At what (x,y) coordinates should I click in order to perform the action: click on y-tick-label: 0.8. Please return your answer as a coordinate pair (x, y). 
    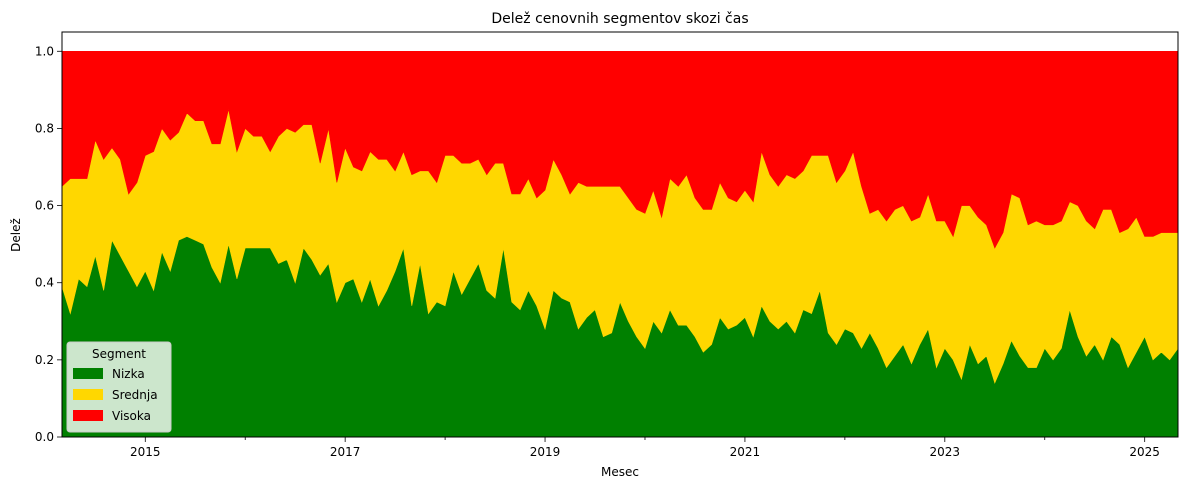
    Looking at the image, I should click on (44, 128).